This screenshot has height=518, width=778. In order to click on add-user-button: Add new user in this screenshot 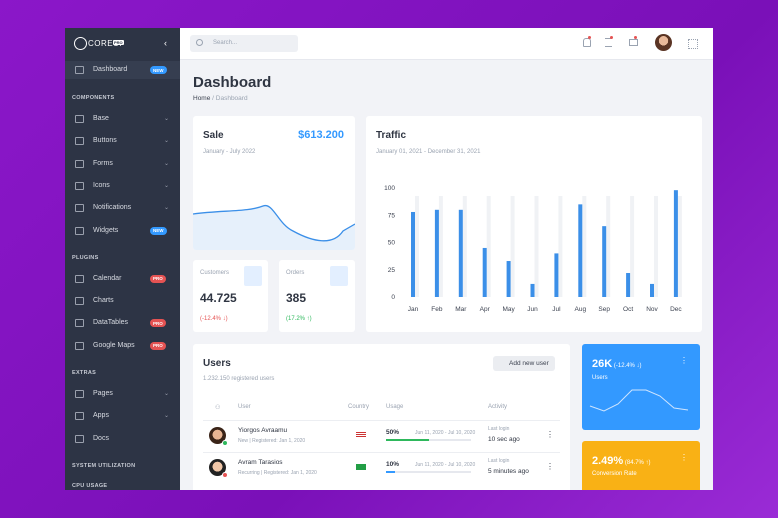, I will do `click(524, 363)`.